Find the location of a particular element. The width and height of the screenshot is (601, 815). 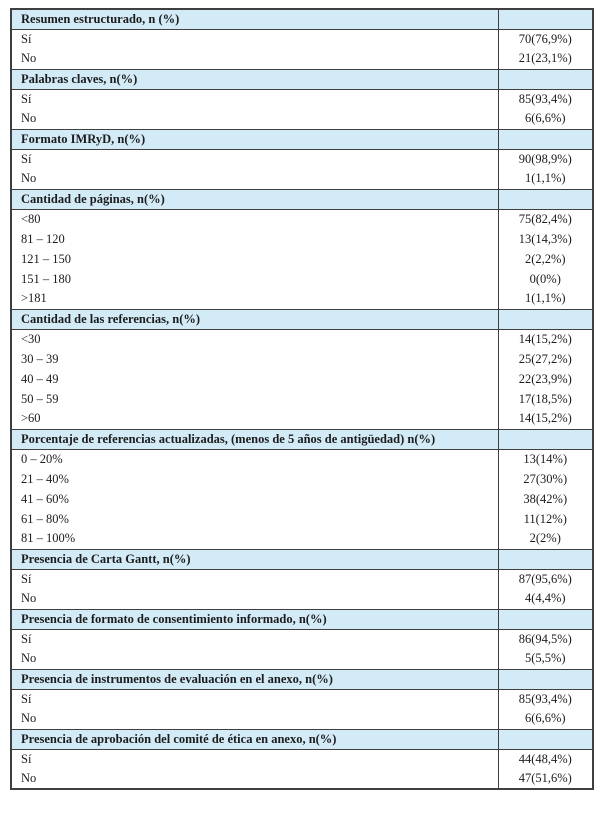

table-row: 61 – 80% 11(12%) is located at coordinates (302, 519).